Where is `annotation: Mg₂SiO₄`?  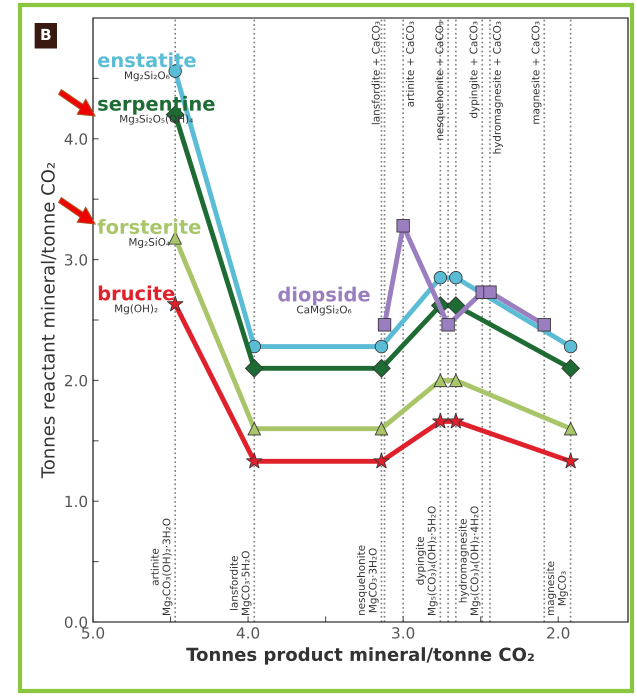
annotation: Mg₂SiO₄ is located at coordinates (149, 243).